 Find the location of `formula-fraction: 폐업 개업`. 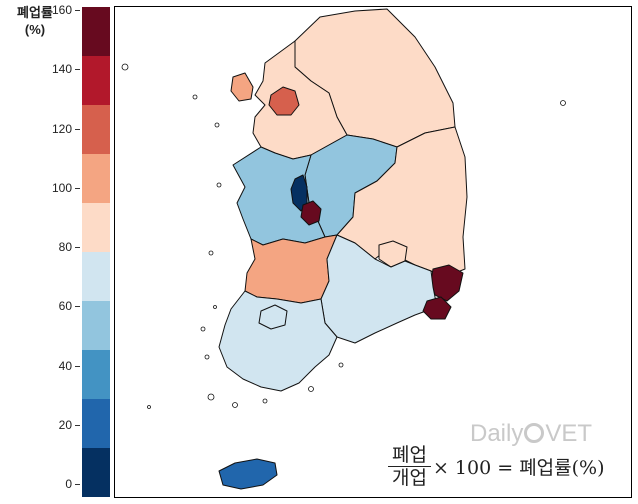

formula-fraction: 폐업 개업 is located at coordinates (409, 466).